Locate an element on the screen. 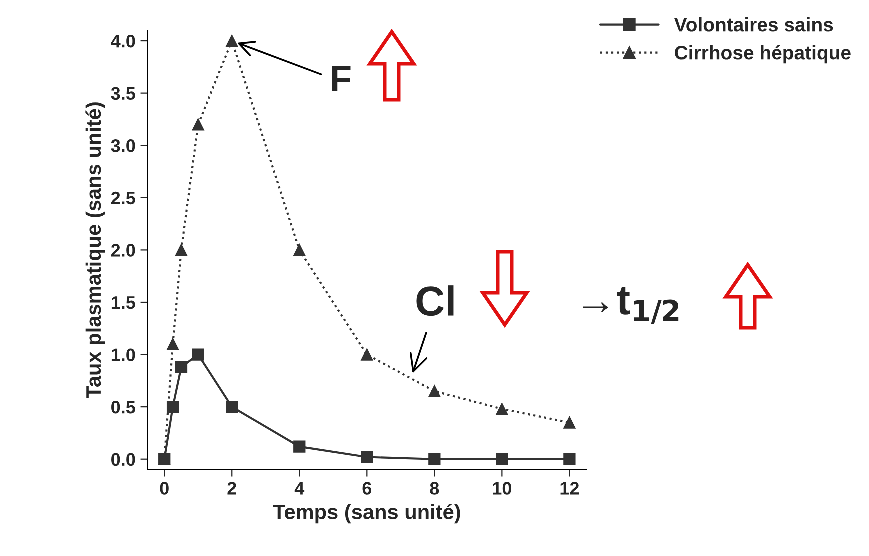  y-axis-title: Taux plasmatique (sans unité) is located at coordinates (96, 250).